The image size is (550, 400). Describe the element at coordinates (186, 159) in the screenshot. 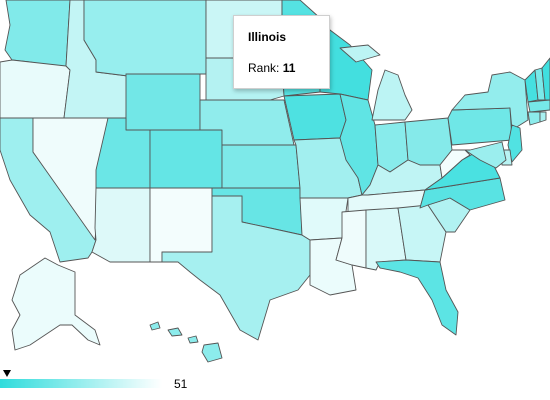

I see `state-CO` at that location.